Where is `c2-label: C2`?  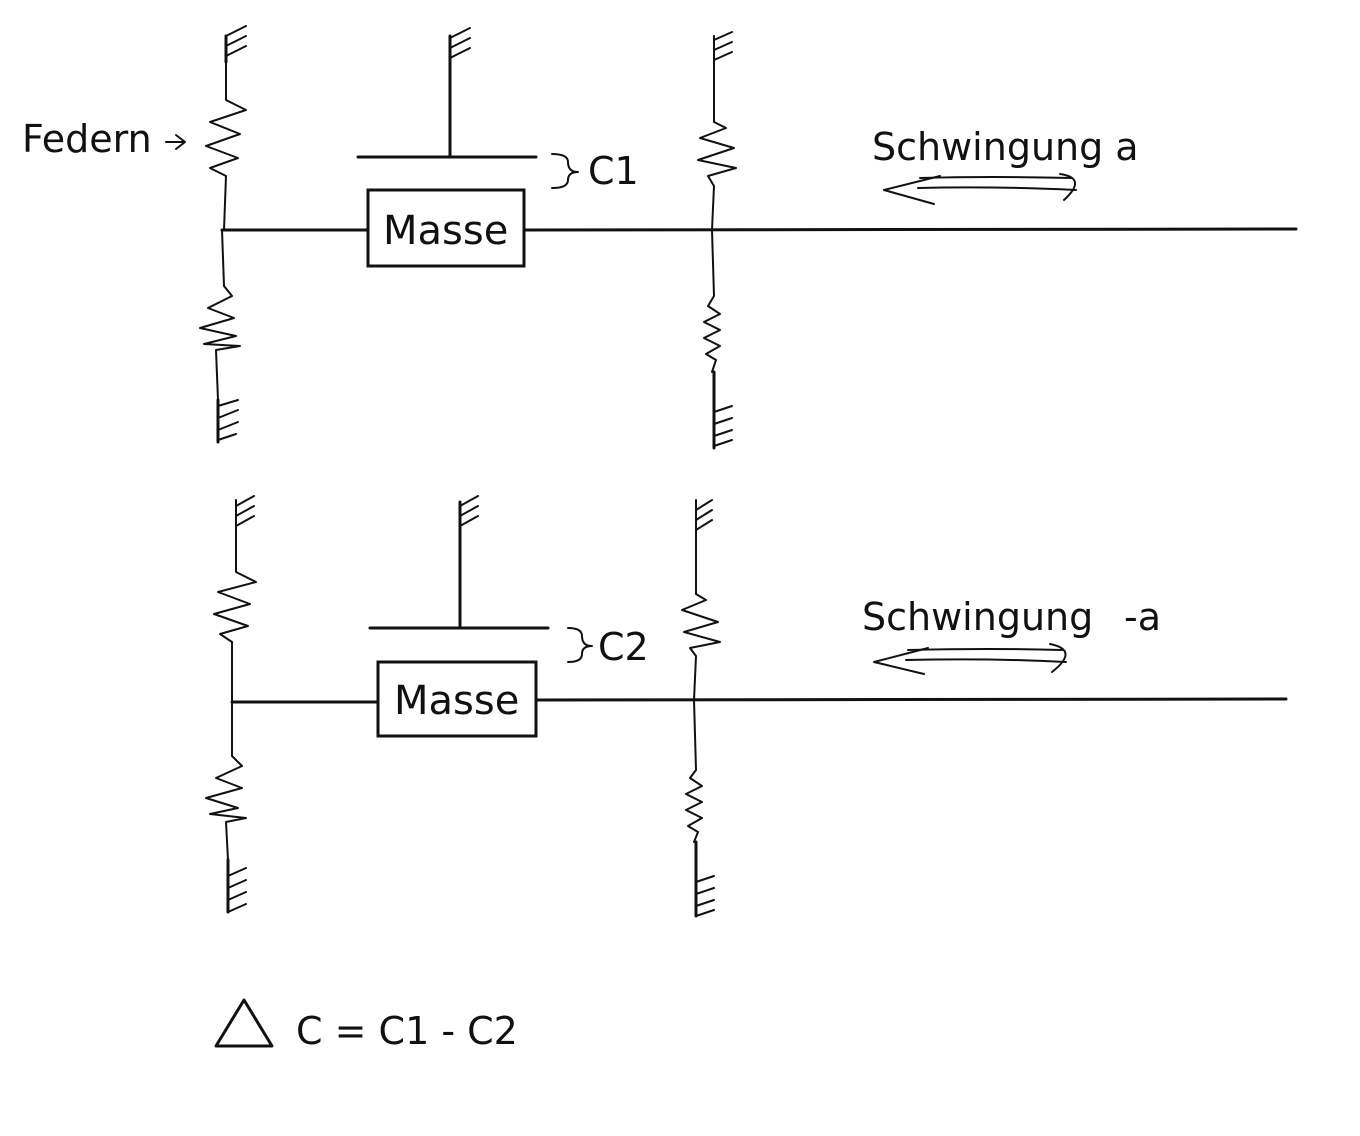
c2-label: C2 is located at coordinates (623, 647).